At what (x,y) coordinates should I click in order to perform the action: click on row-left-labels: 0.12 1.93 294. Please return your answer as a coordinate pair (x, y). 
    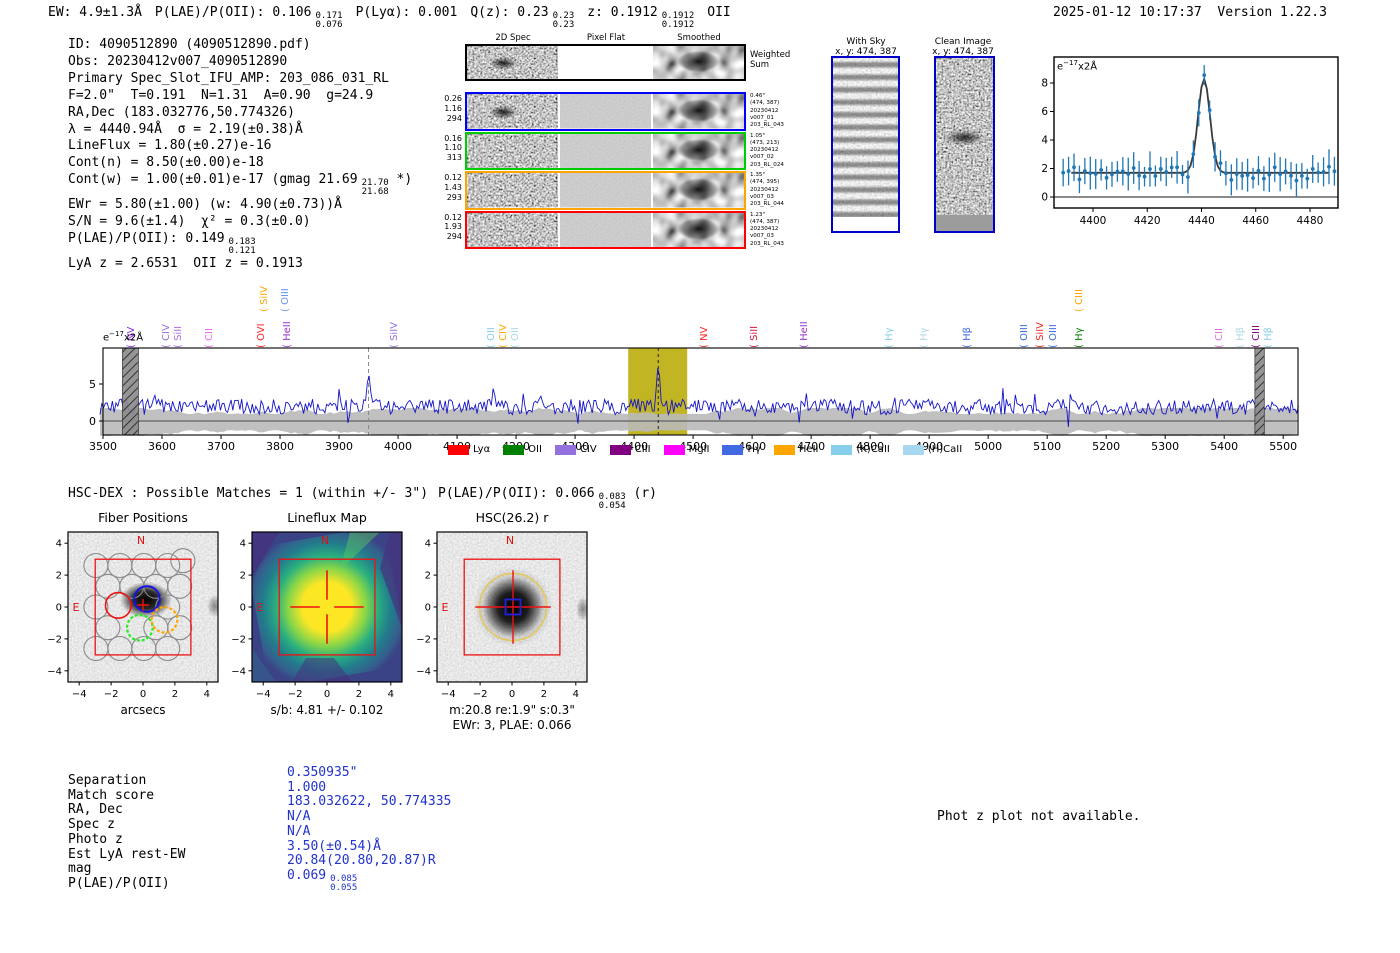
    Looking at the image, I should click on (445, 230).